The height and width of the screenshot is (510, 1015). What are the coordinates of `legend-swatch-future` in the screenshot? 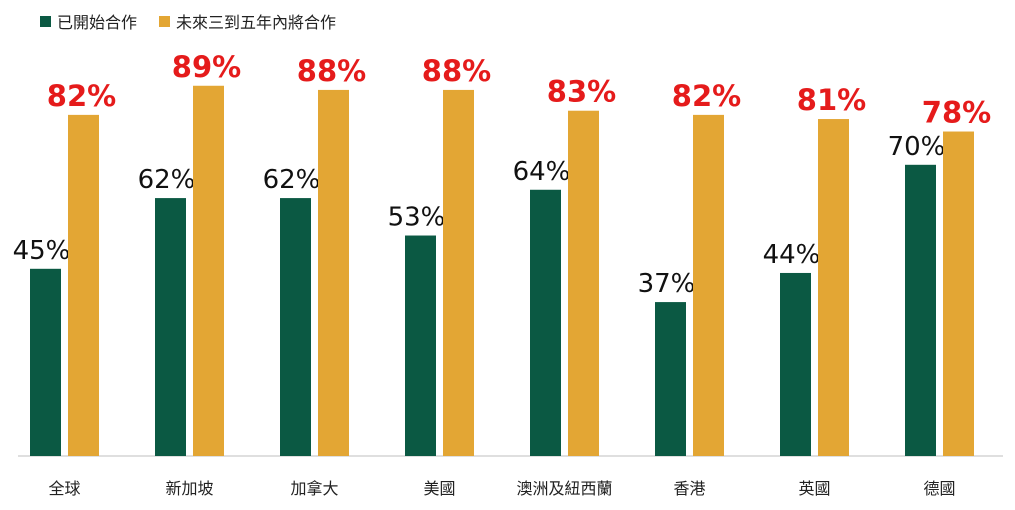 It's located at (165, 21).